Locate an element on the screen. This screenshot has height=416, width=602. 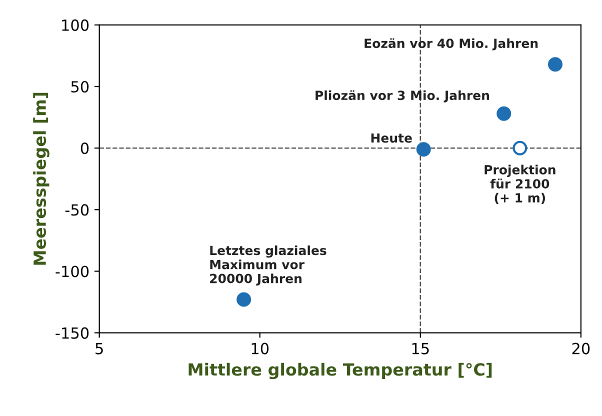
y-tick-label: 50 is located at coordinates (80, 86).